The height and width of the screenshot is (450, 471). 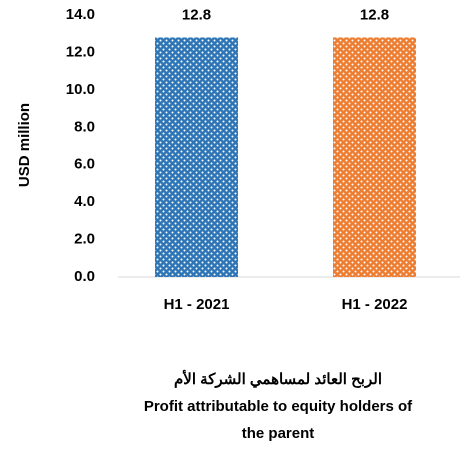 What do you see at coordinates (84, 276) in the screenshot?
I see `y-tick-label: 0.0` at bounding box center [84, 276].